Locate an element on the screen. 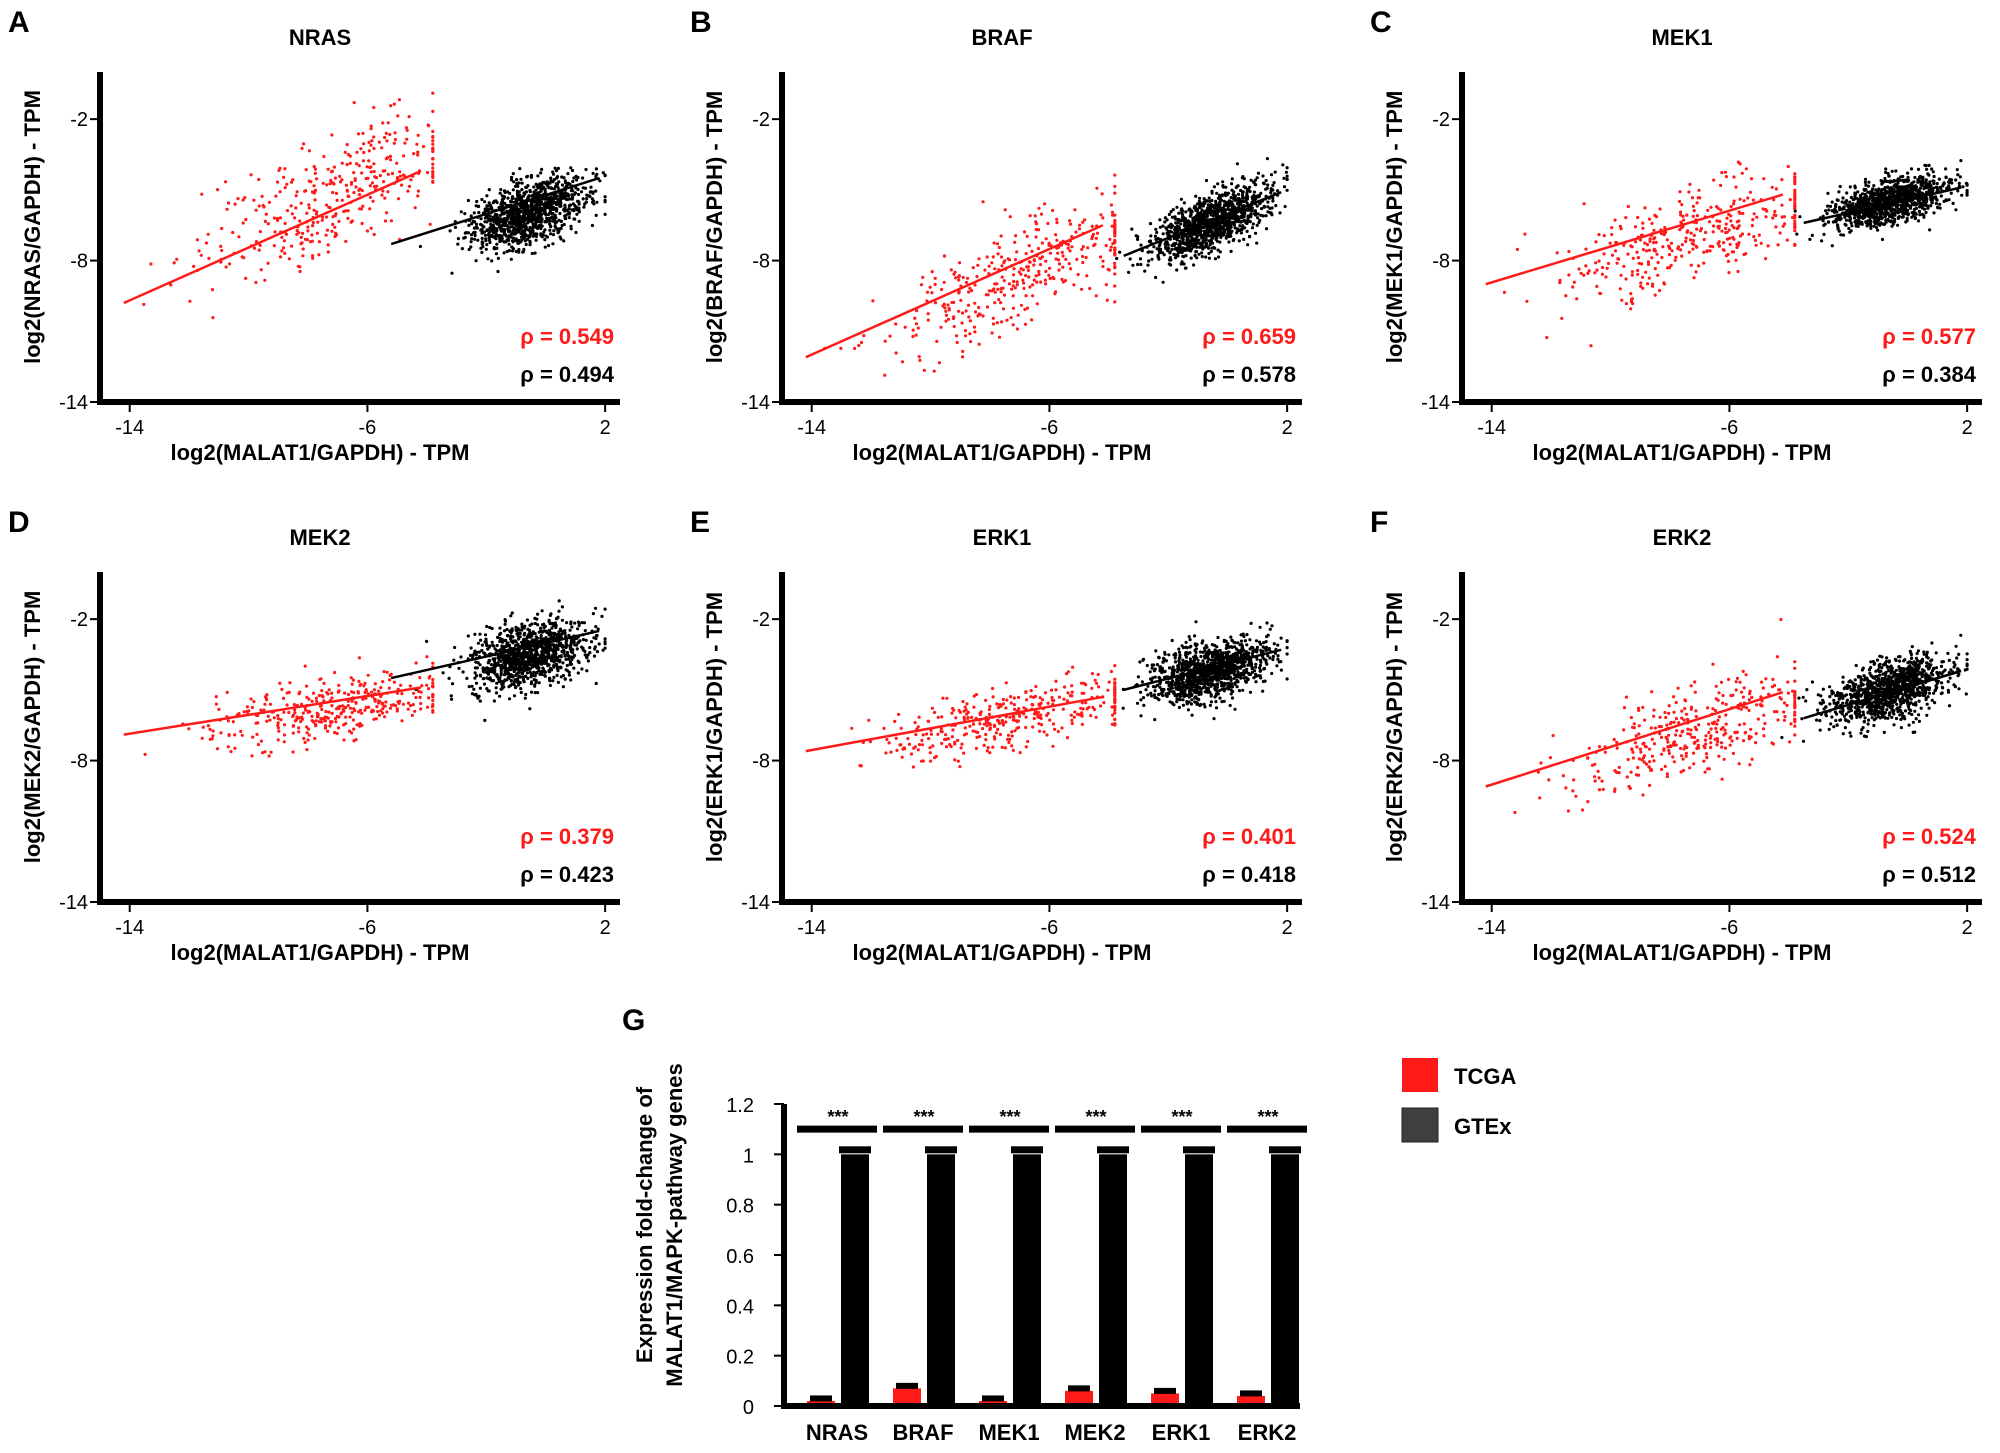  rho-tcga-label: ρ = 0.577 is located at coordinates (1929, 336).